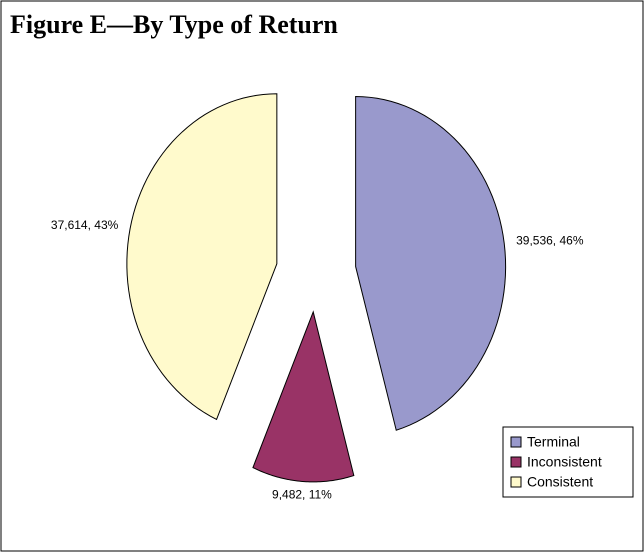 The height and width of the screenshot is (552, 644). I want to click on legend-label: Terminal, so click(553, 442).